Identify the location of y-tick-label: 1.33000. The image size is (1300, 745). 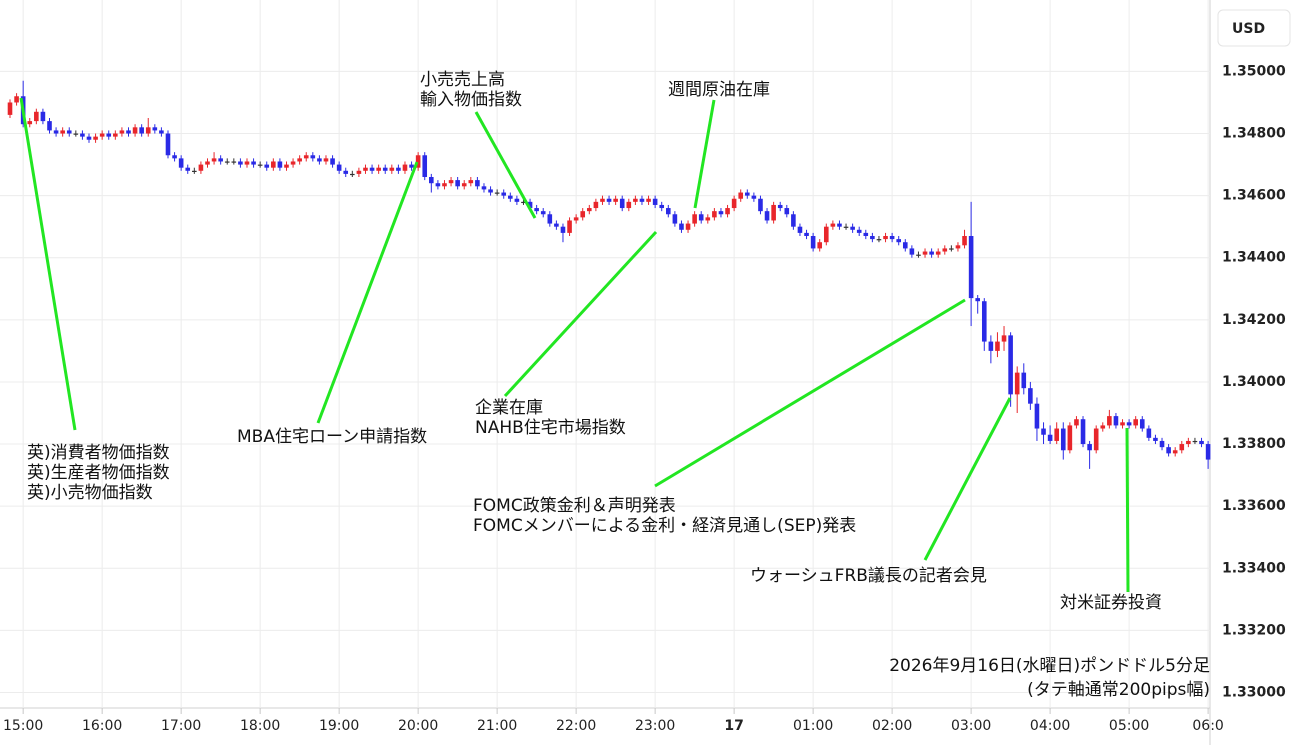
(1254, 692).